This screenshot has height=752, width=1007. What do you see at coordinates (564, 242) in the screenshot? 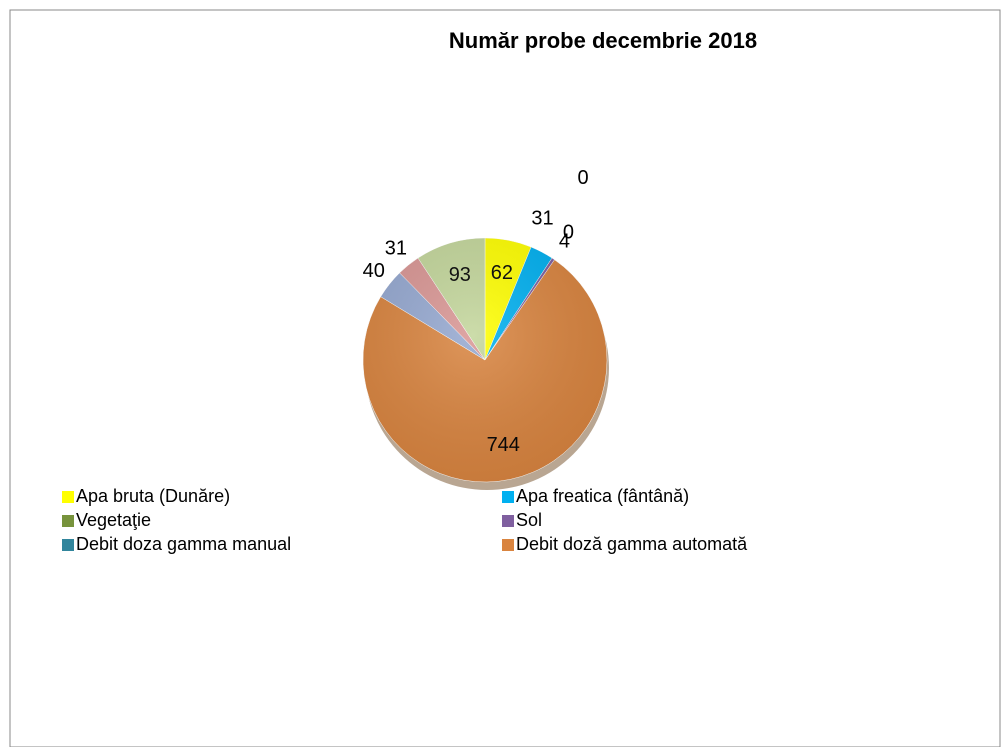
I see `data-label: 4` at bounding box center [564, 242].